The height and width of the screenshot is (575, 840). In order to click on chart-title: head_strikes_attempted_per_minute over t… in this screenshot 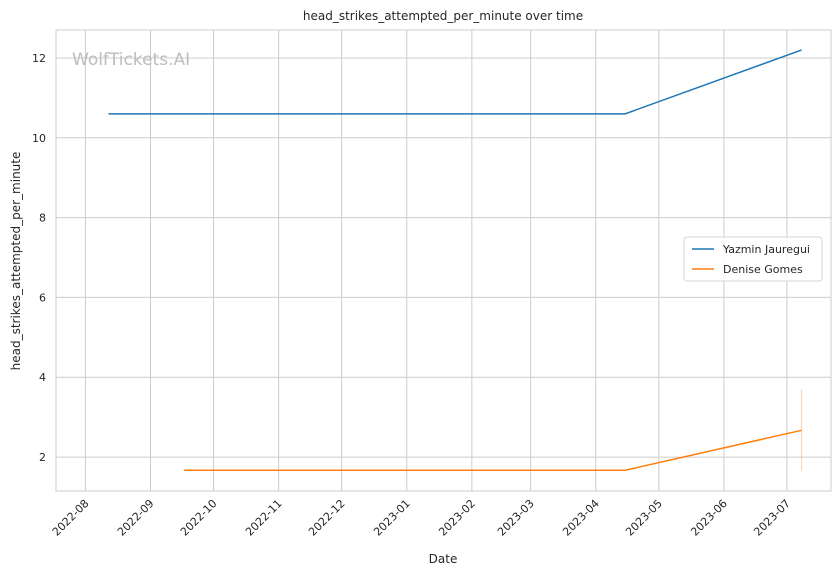, I will do `click(443, 16)`.